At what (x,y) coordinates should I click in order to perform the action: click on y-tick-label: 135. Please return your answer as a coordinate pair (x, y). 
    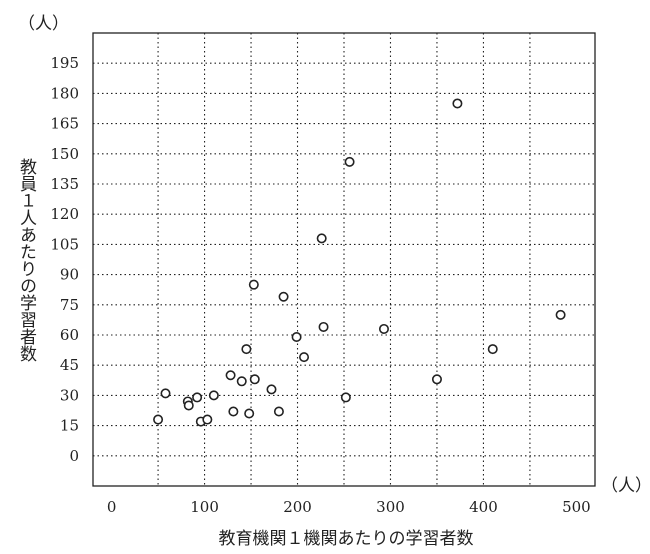
    Looking at the image, I should click on (64, 184).